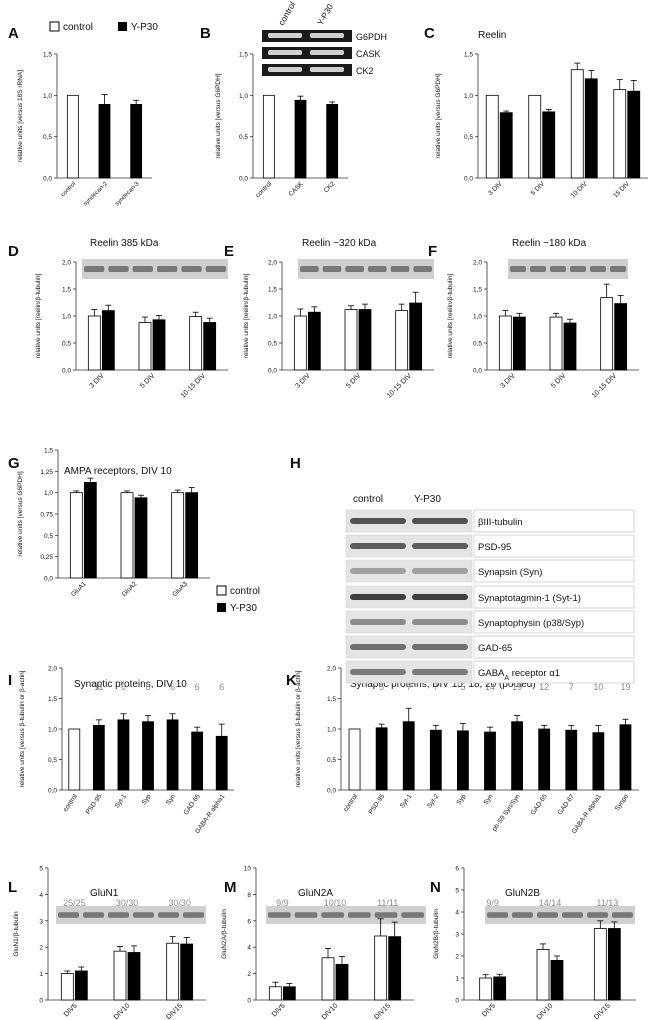  I want to click on x-tick-label: 10-15 DIV, so click(193, 385).